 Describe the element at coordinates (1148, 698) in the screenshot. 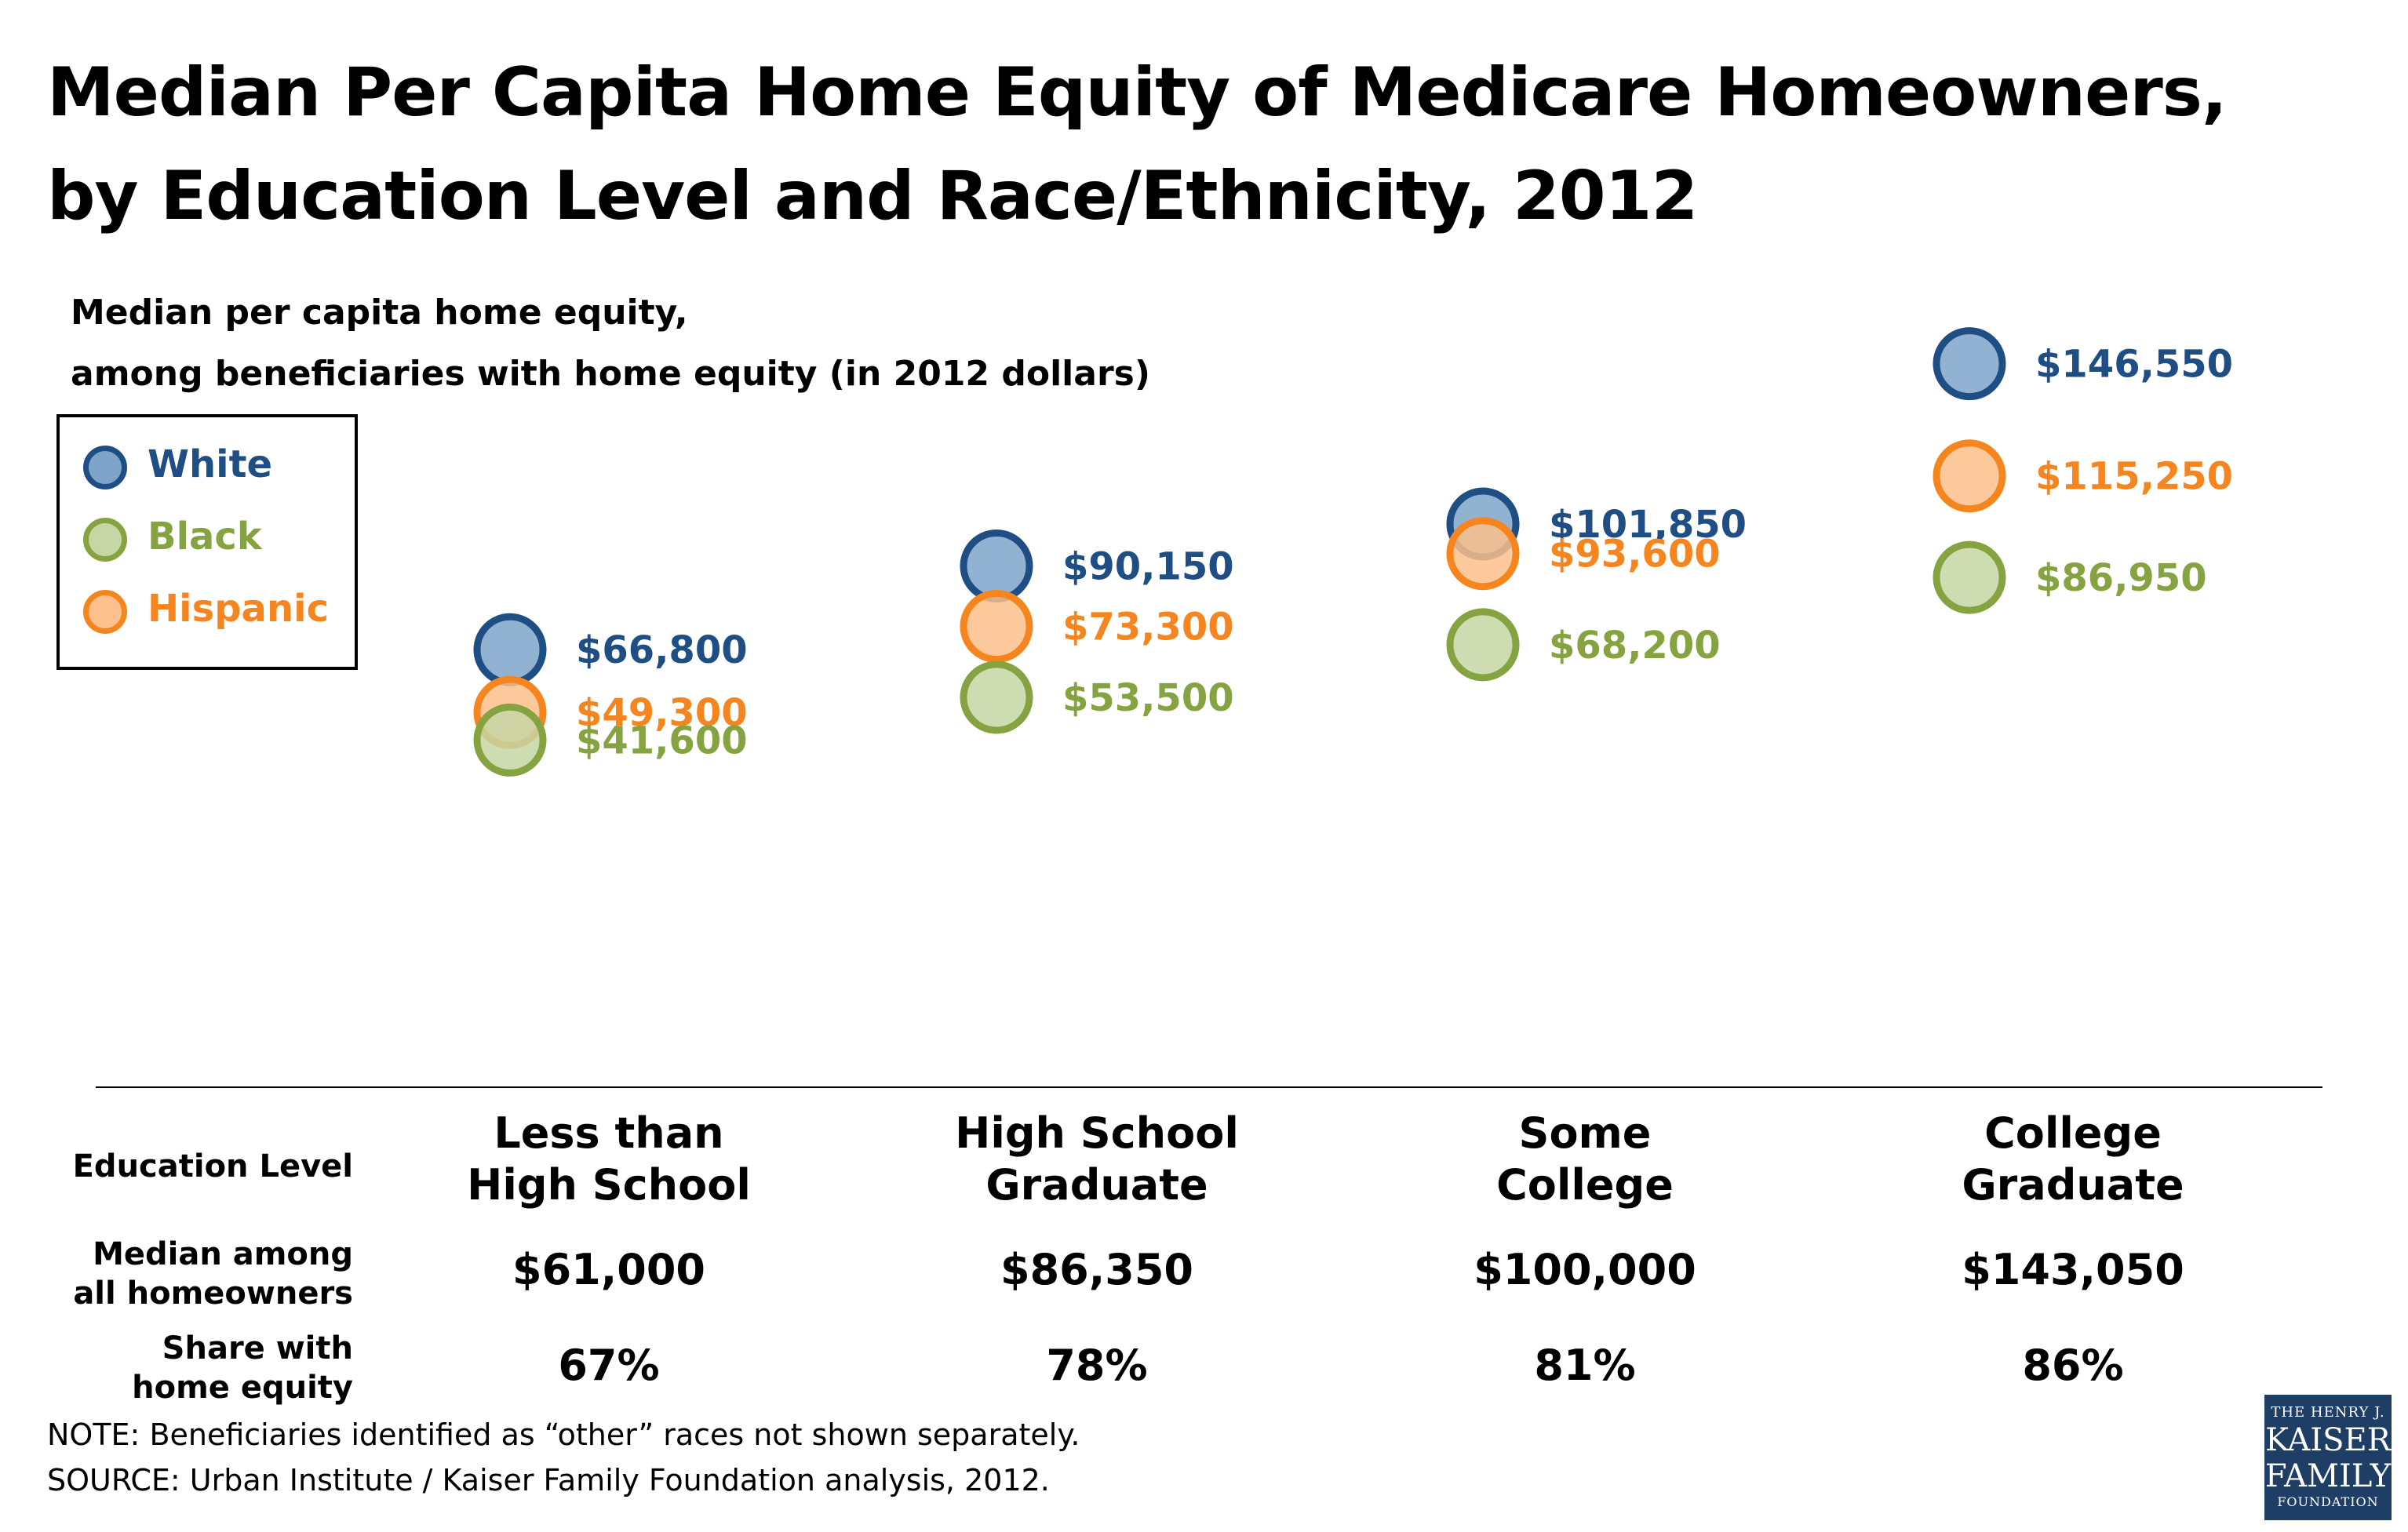

I see `data-label-black-1: $53,500` at that location.